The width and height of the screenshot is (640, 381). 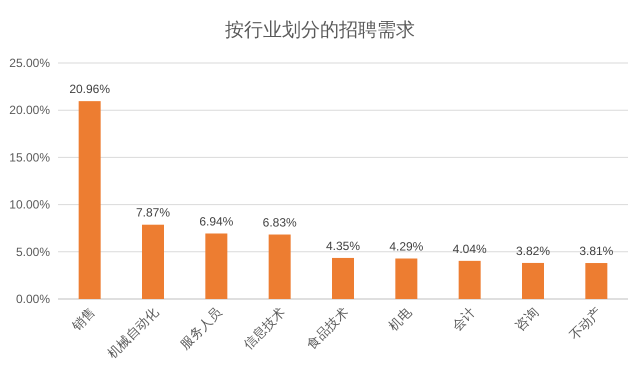 I want to click on data-label: 3.81%, so click(x=596, y=251).